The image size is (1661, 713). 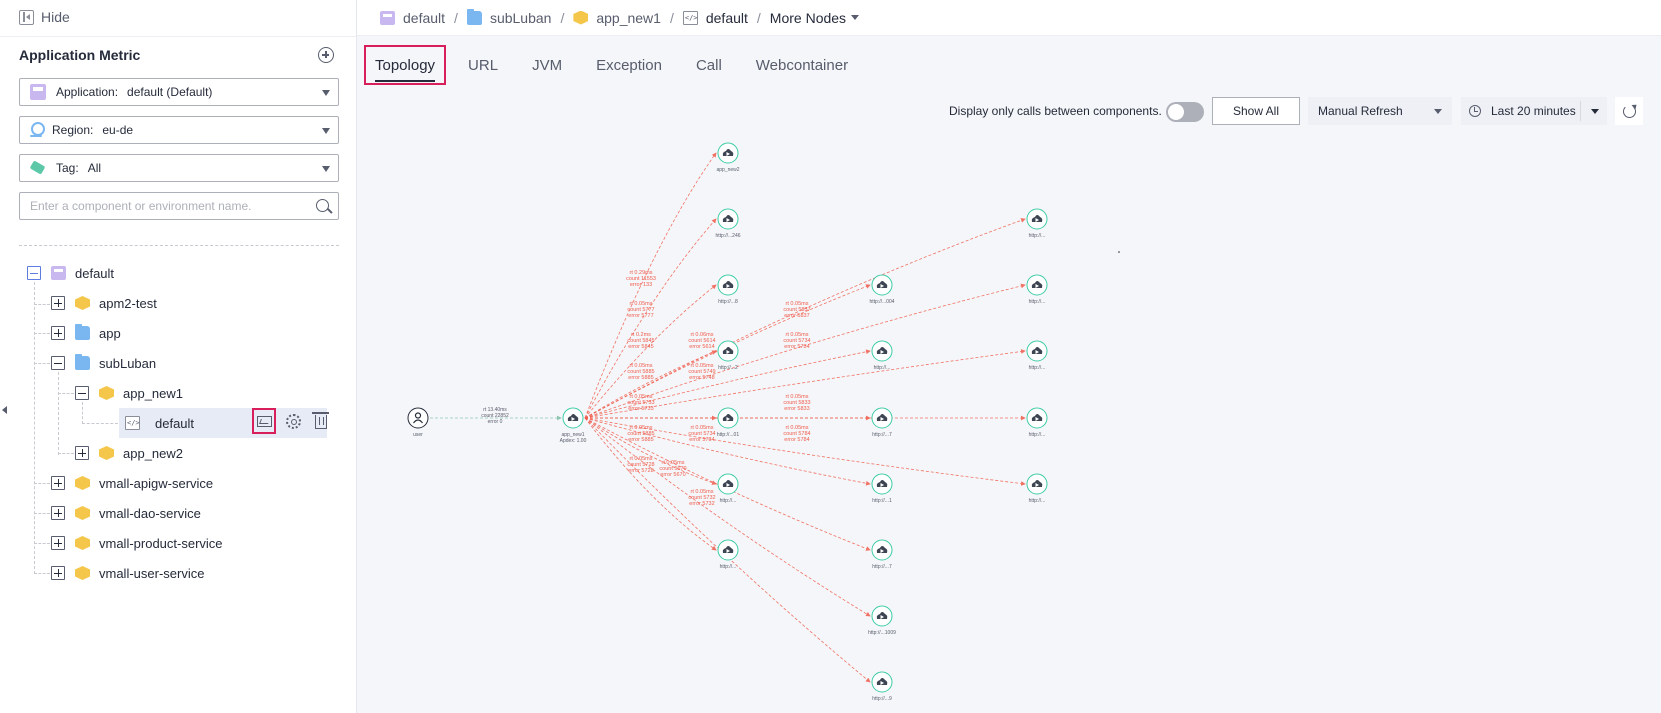 What do you see at coordinates (132, 483) in the screenshot?
I see `tree-node-vmall-apigw-service: vmall-apigw-service` at bounding box center [132, 483].